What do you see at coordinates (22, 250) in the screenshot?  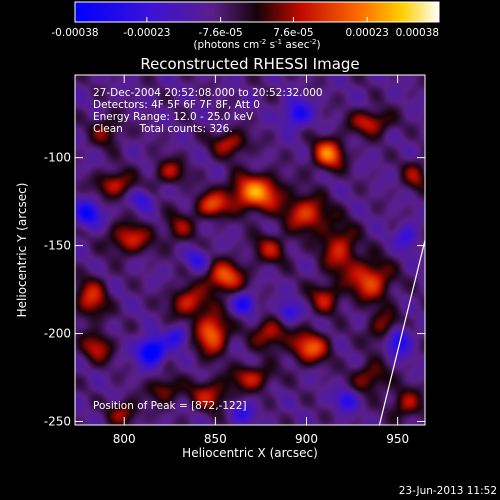 I see `y-axis-label: Heliocentric Y (arcsec)` at bounding box center [22, 250].